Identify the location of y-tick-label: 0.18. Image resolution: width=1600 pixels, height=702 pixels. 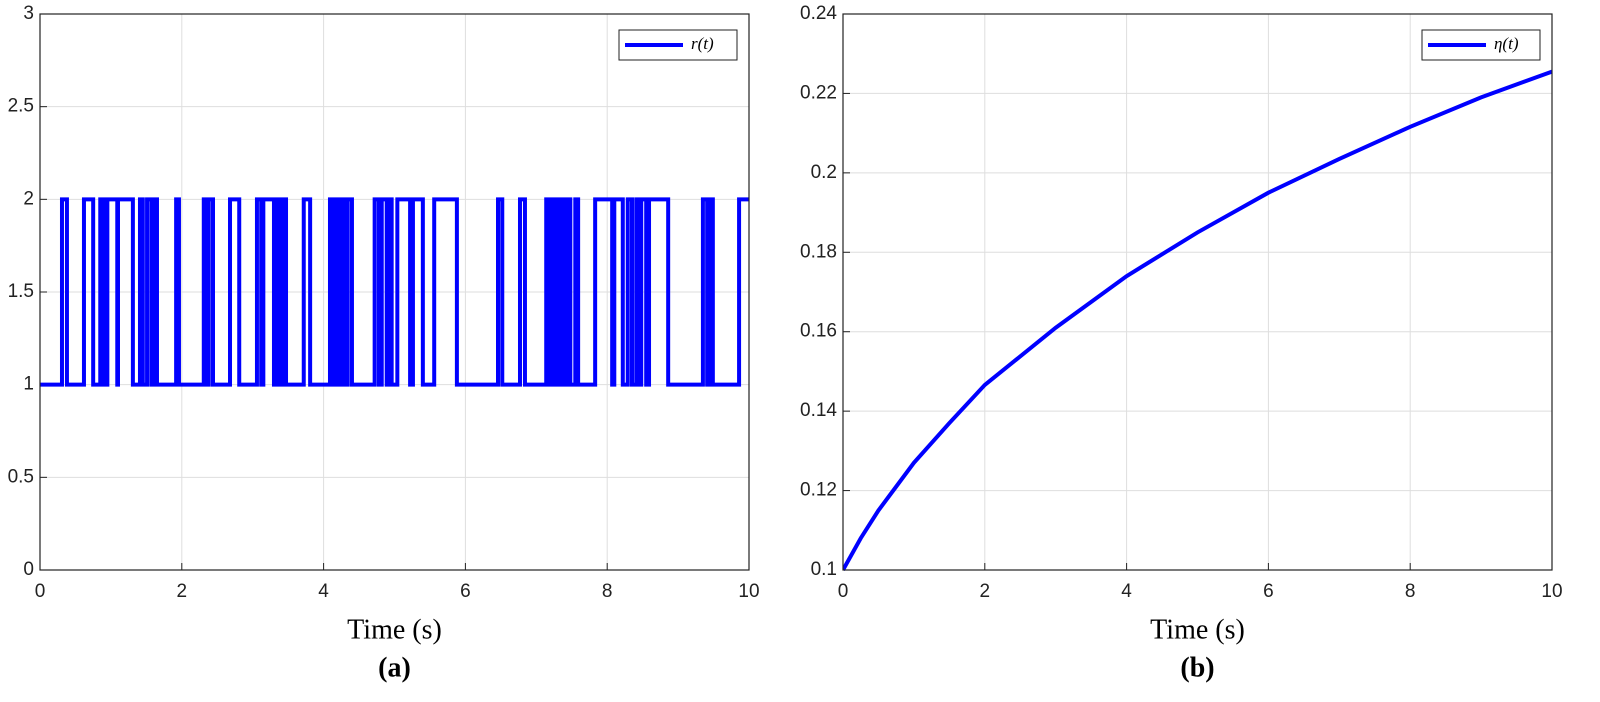
(818, 251).